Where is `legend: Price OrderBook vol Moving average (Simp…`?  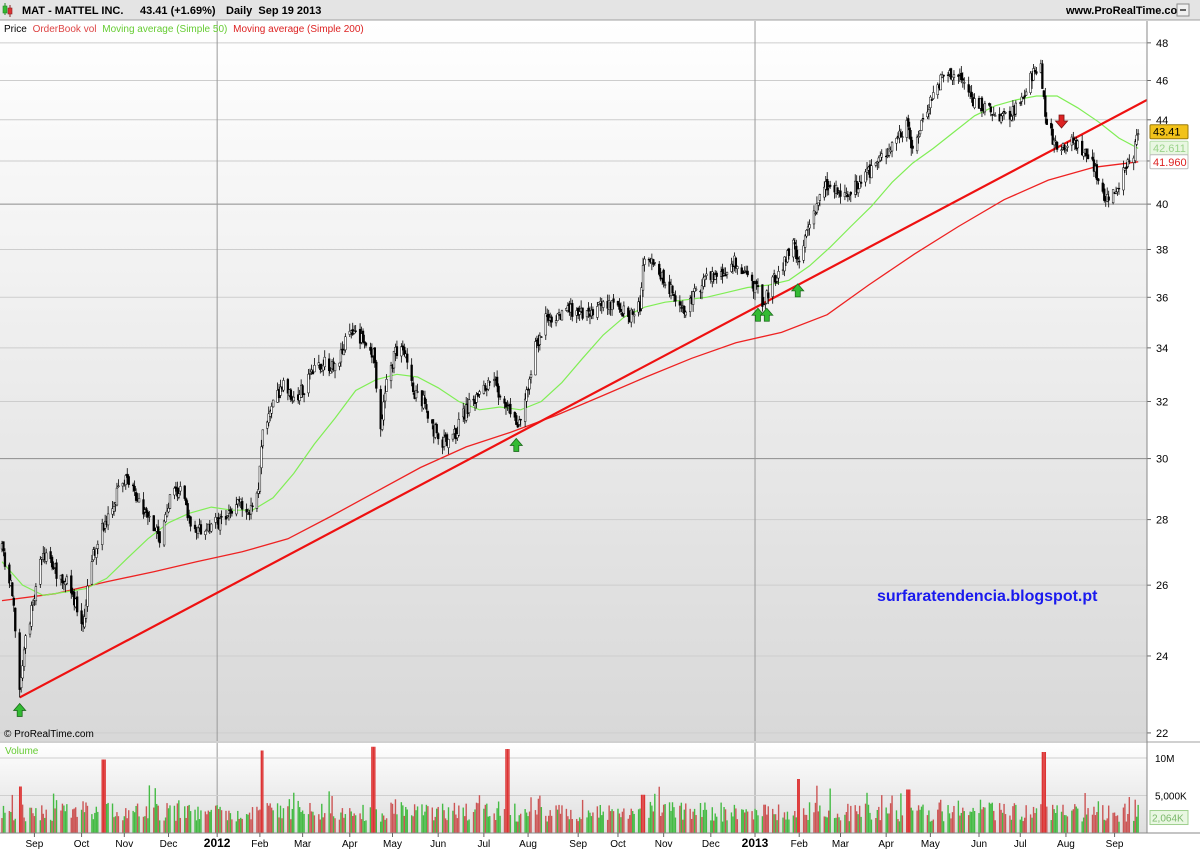 legend: Price OrderBook vol Moving average (Simp… is located at coordinates (184, 29).